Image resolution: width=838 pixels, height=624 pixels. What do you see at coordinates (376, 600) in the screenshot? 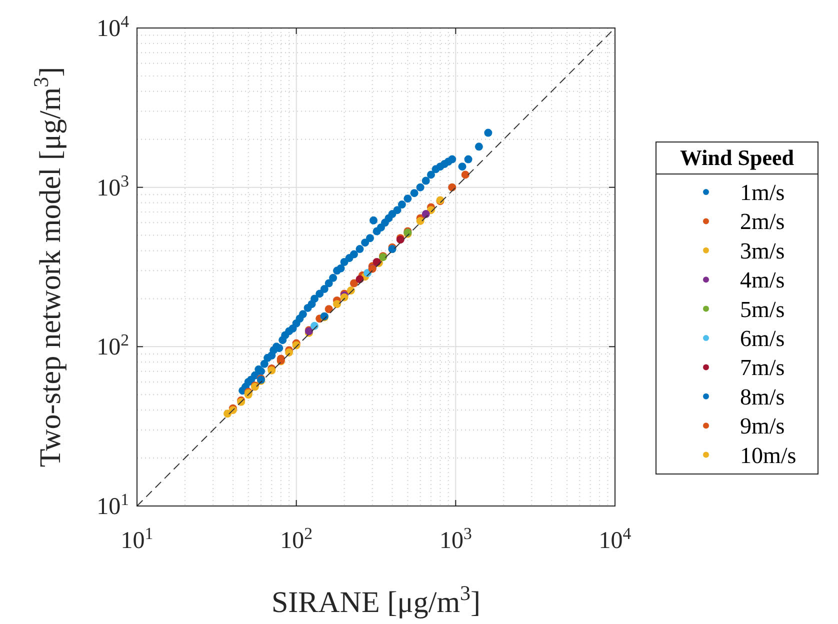
I see `x-axis-title: SIRANE [μg/m$^{3}$]` at bounding box center [376, 600].